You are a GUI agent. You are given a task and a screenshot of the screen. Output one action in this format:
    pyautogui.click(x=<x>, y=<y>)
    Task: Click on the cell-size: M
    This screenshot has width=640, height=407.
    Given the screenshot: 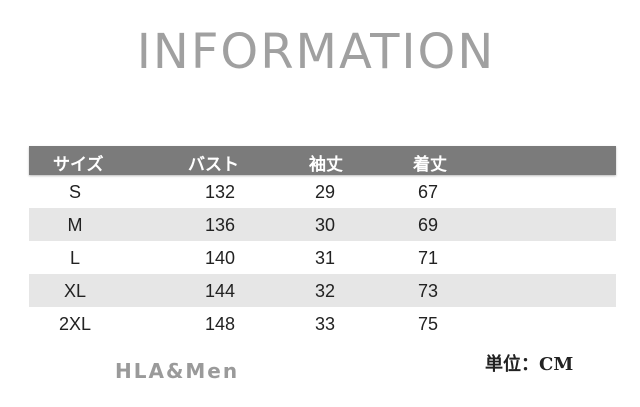 What is the action you would take?
    pyautogui.click(x=75, y=225)
    